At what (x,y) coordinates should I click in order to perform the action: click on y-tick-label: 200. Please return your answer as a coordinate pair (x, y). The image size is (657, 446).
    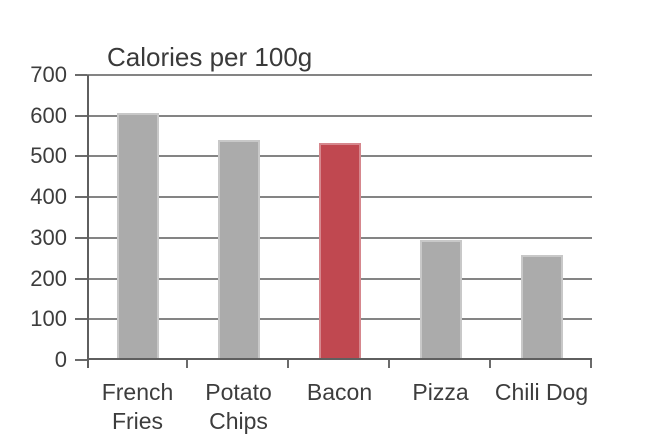
    Looking at the image, I should click on (48, 278).